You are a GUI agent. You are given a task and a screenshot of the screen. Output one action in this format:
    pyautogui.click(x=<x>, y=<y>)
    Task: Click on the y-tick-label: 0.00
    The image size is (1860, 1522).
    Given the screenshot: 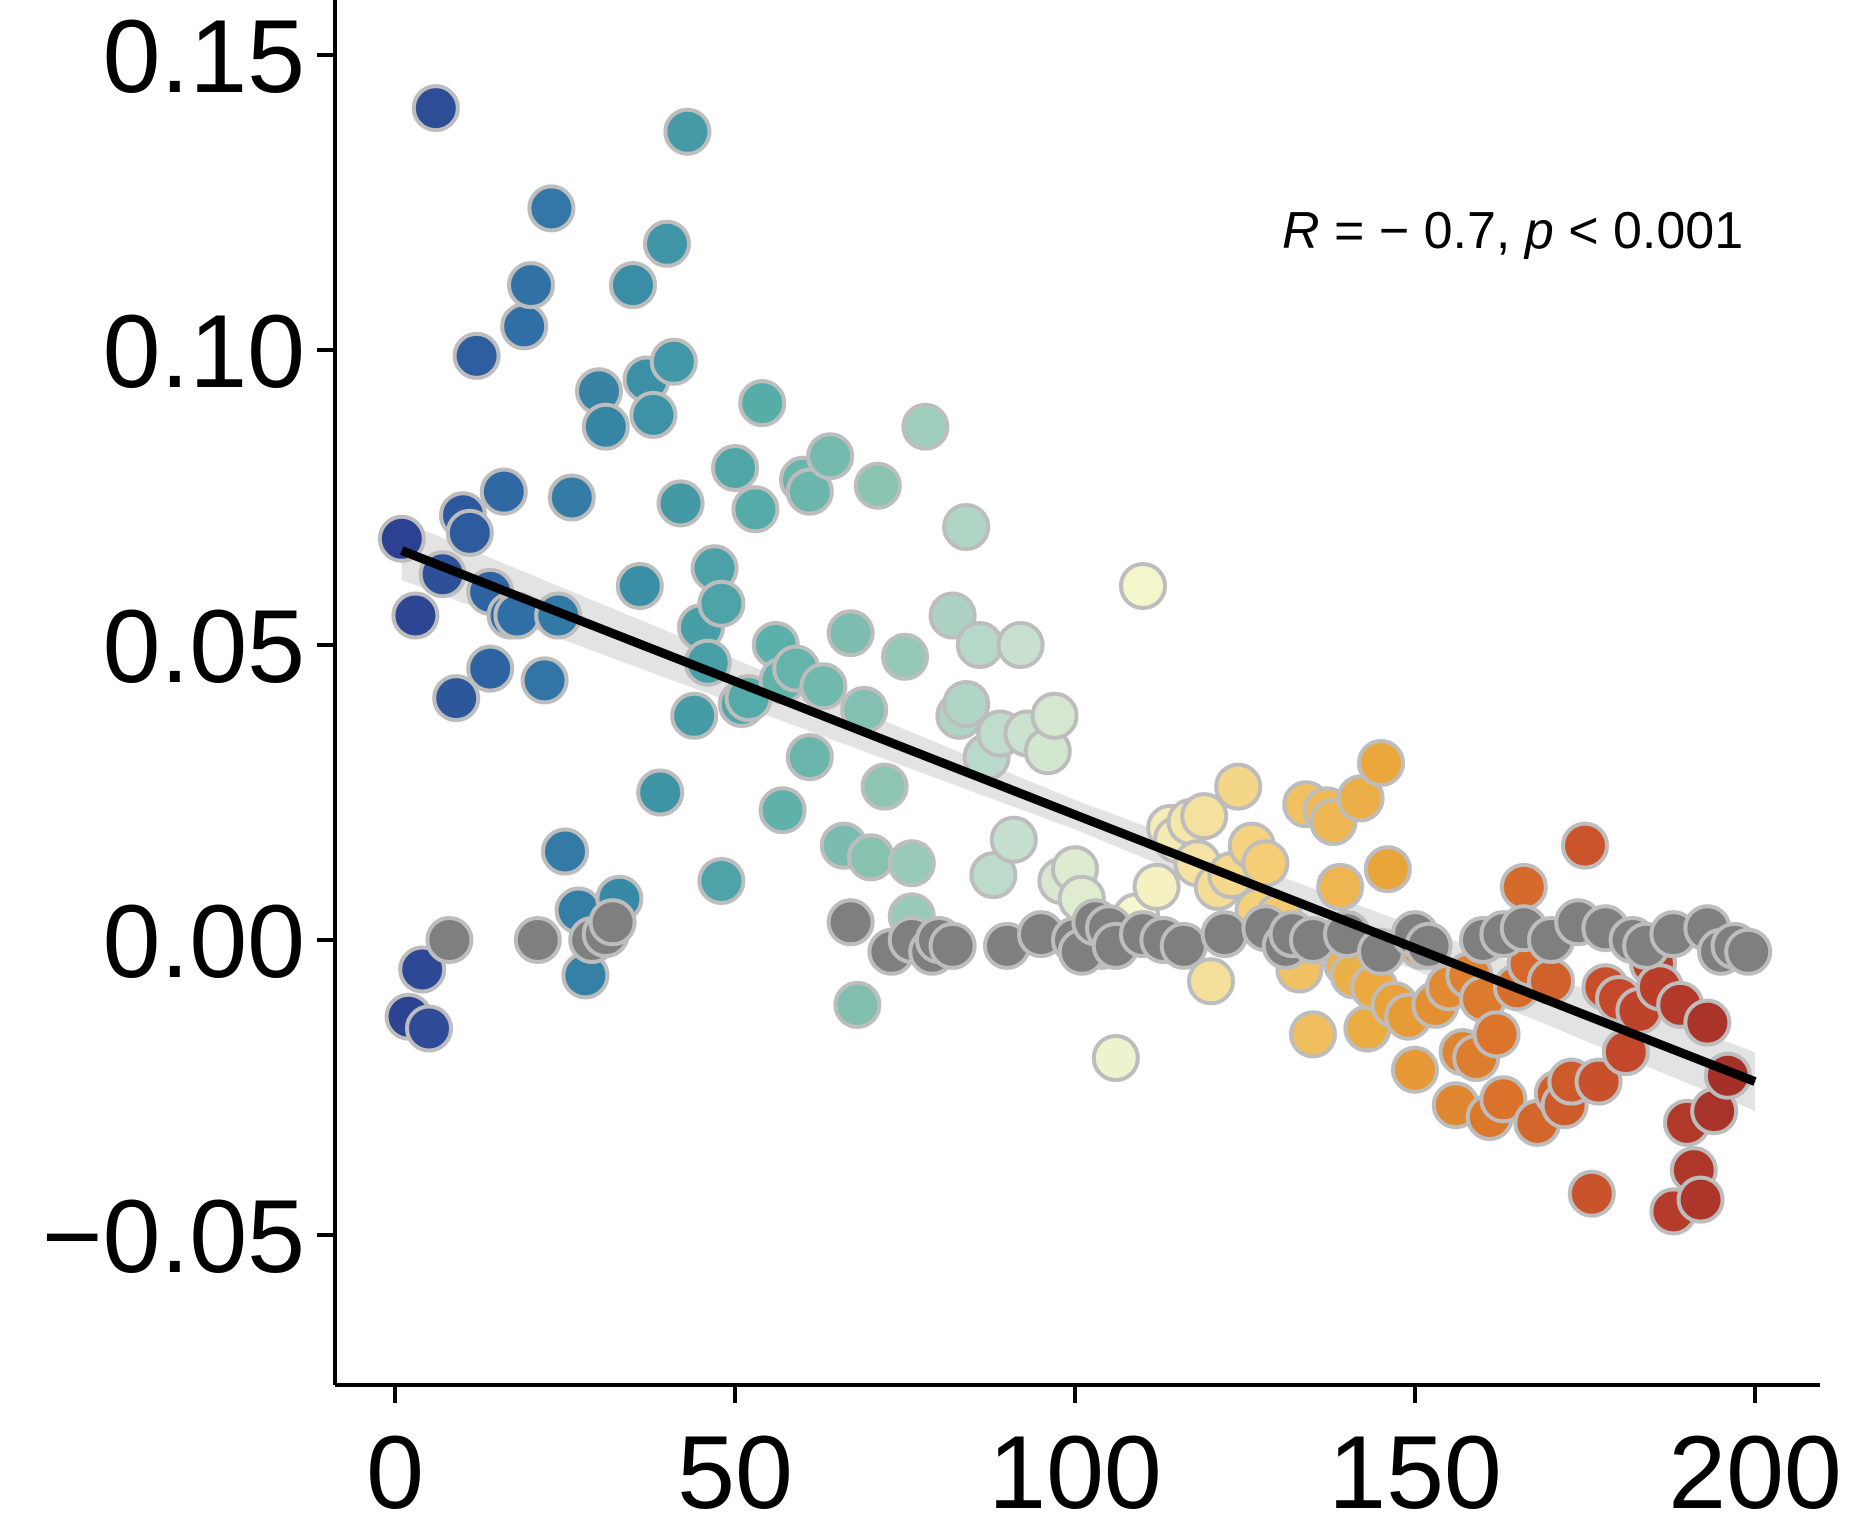 What is the action you would take?
    pyautogui.click(x=204, y=942)
    